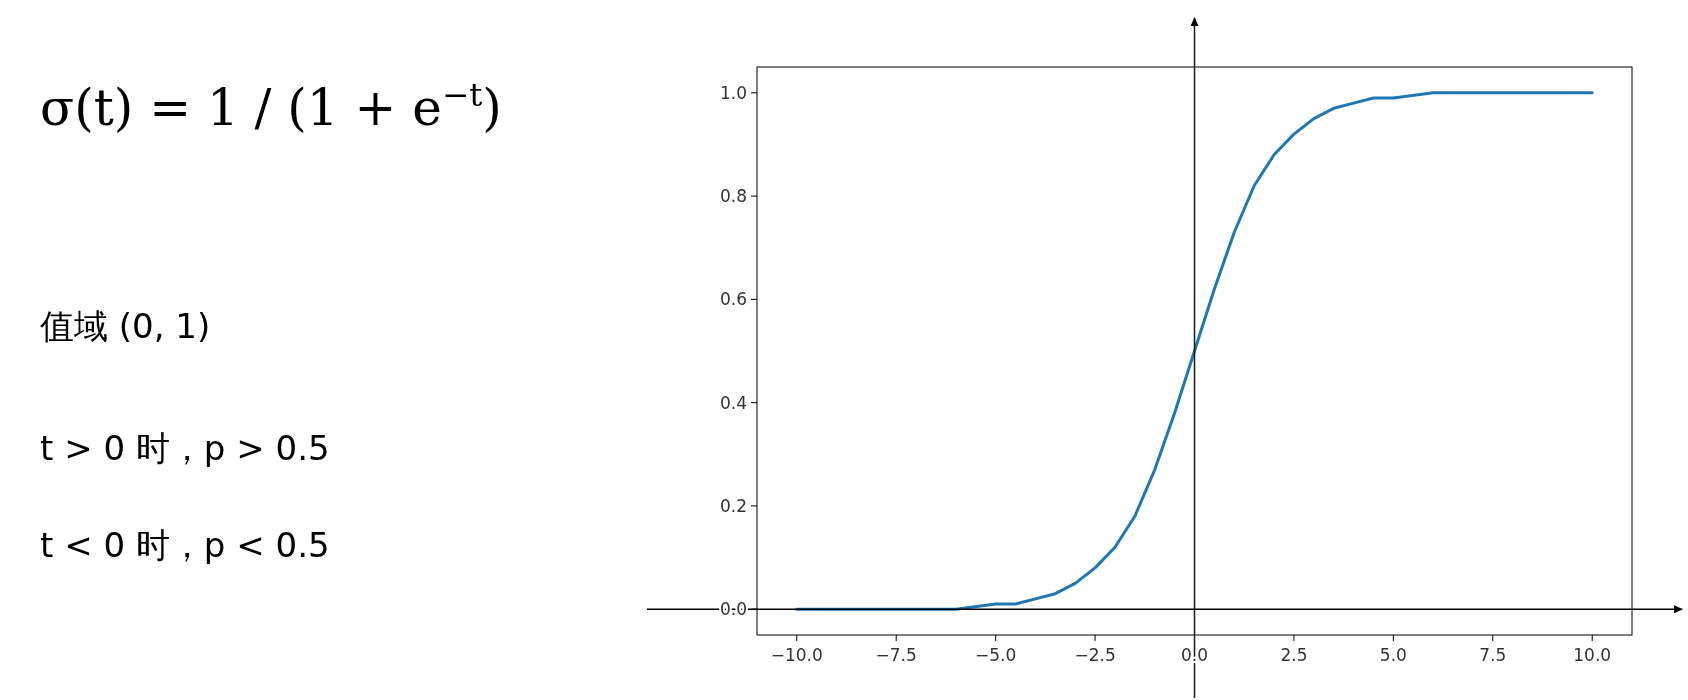 This screenshot has width=1688, height=700. Describe the element at coordinates (733, 196) in the screenshot. I see `y-tick-label: 0.8` at that location.